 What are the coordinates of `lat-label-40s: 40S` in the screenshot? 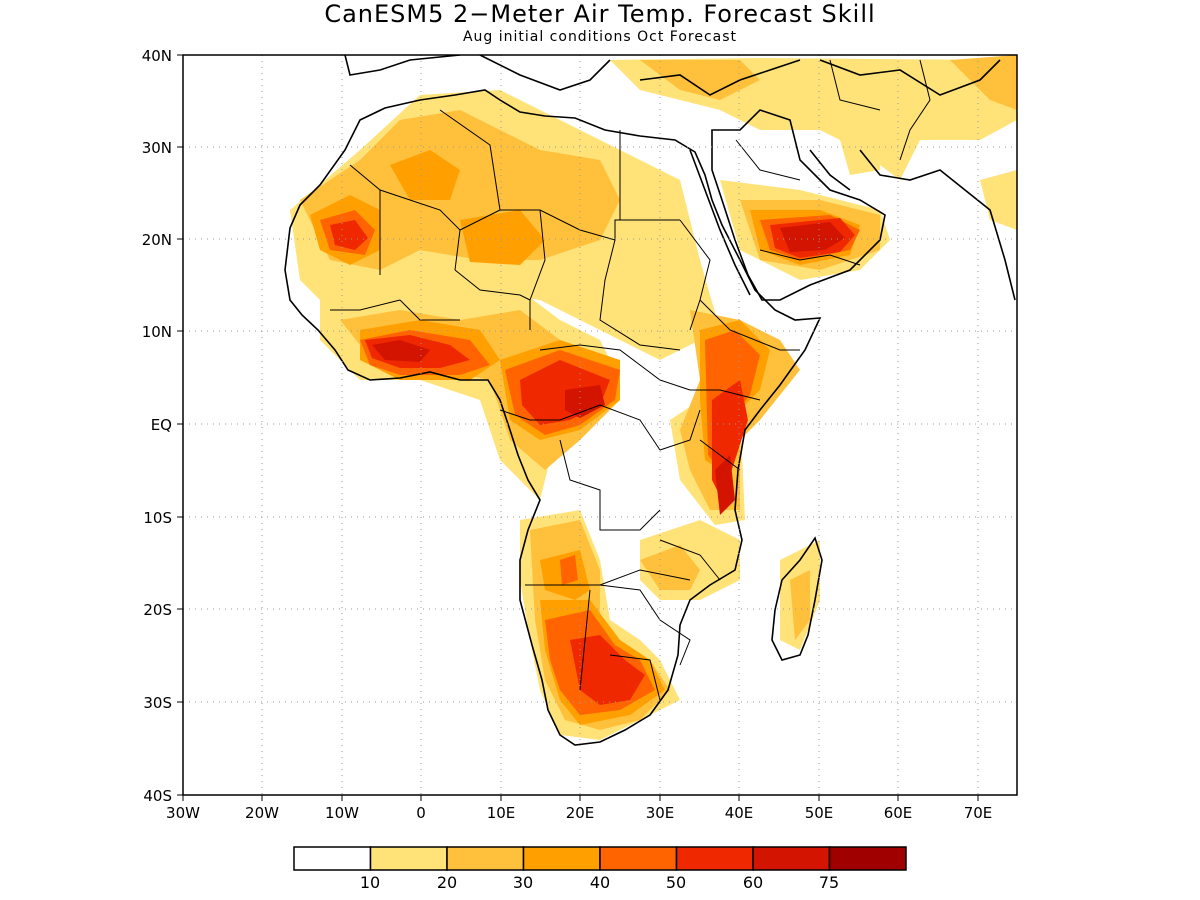 It's located at (157, 796).